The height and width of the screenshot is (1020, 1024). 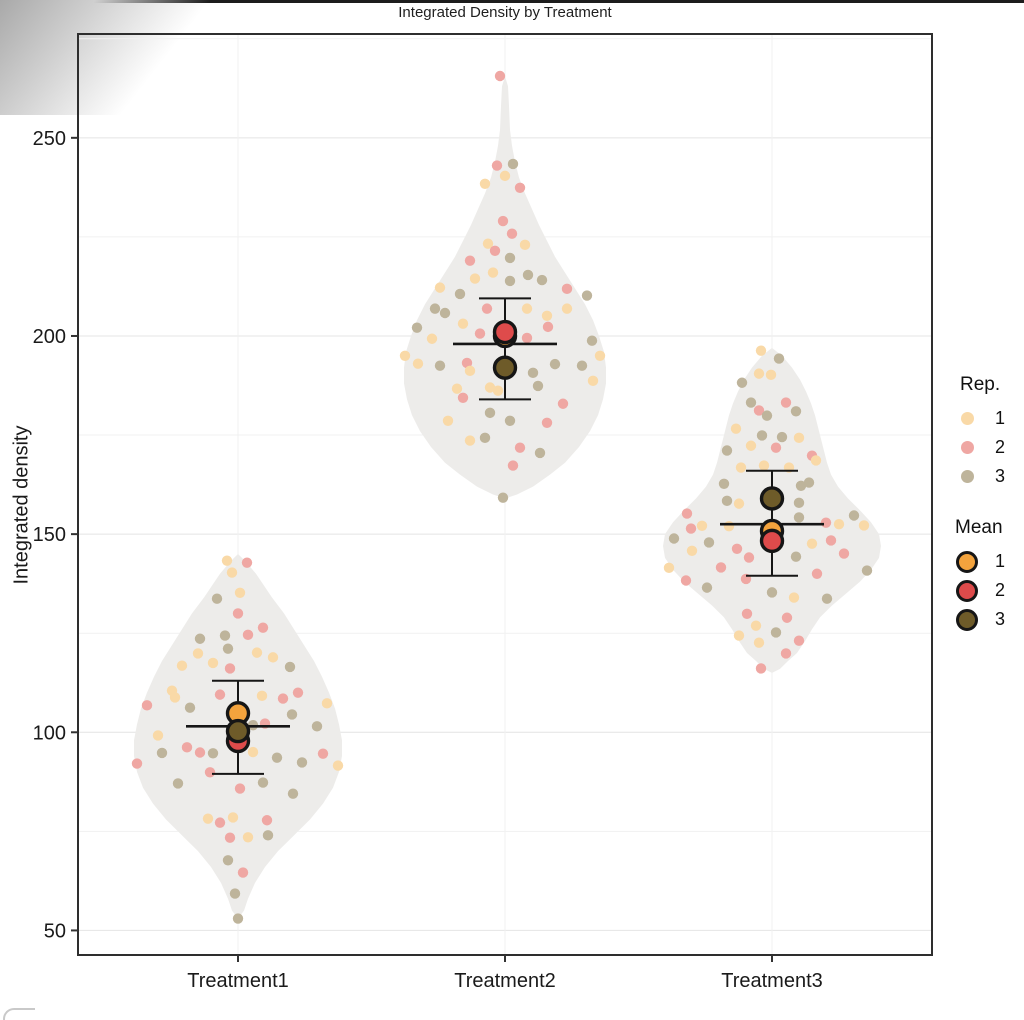 I want to click on y-tick-label: 150, so click(x=49, y=535).